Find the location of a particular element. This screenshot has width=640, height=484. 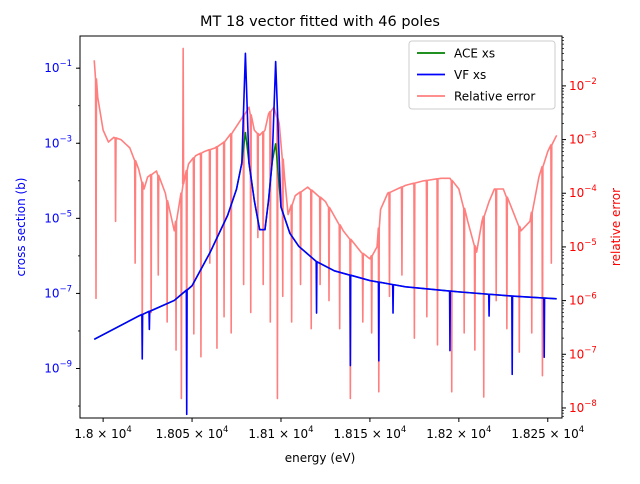

legend-box is located at coordinates (482, 75).